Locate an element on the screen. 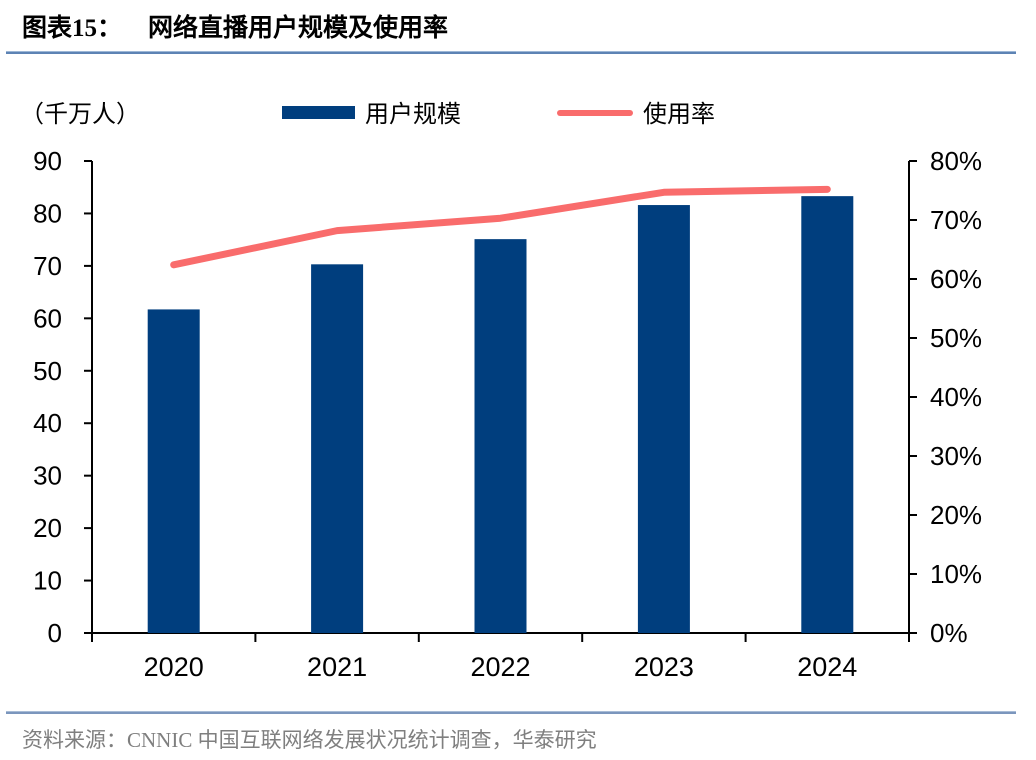 The width and height of the screenshot is (1036, 760). bar-2021 is located at coordinates (337, 448).